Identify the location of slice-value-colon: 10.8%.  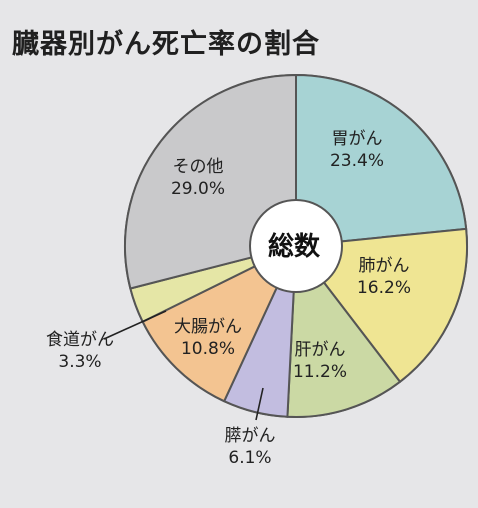
(208, 349).